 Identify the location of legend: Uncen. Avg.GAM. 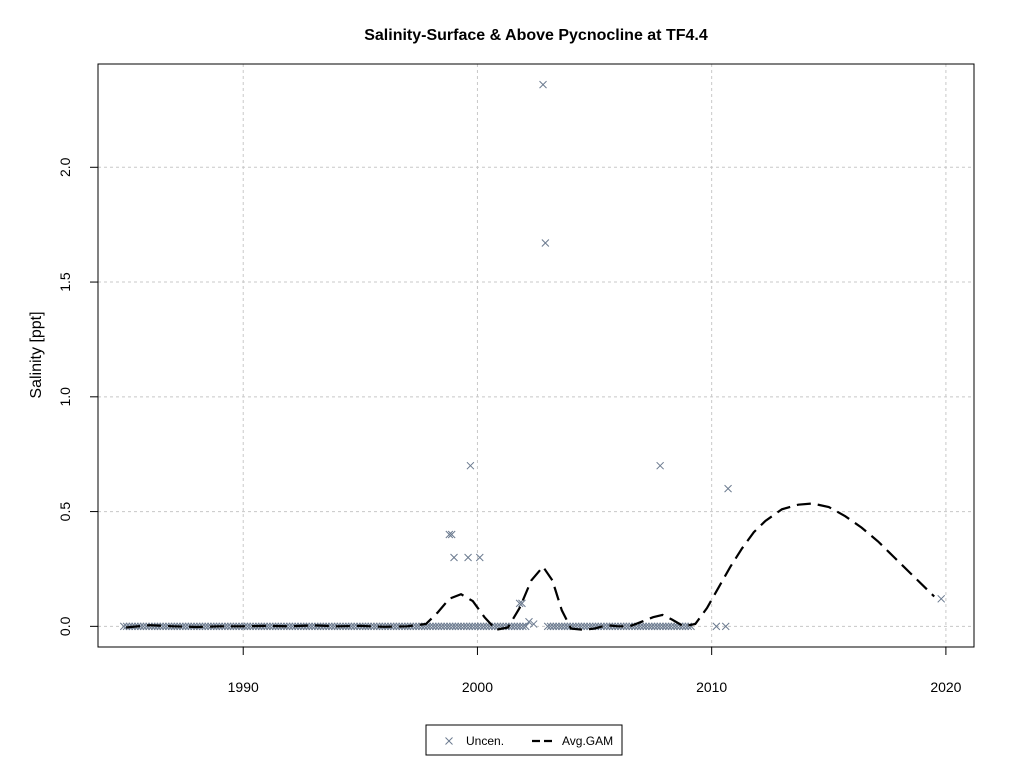
(524, 740).